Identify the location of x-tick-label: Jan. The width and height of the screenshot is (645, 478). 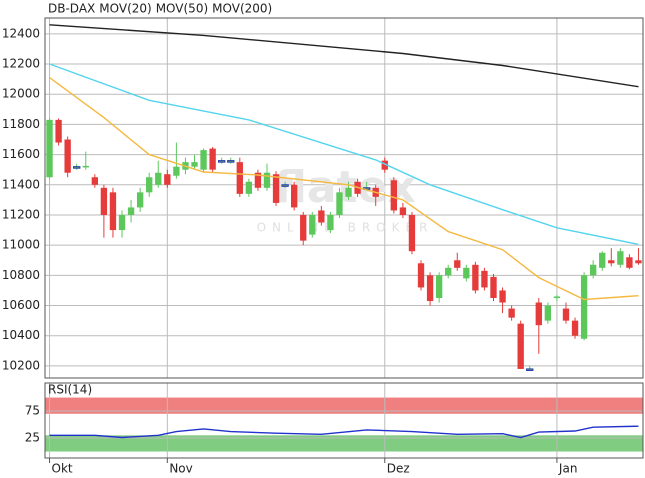
(568, 469).